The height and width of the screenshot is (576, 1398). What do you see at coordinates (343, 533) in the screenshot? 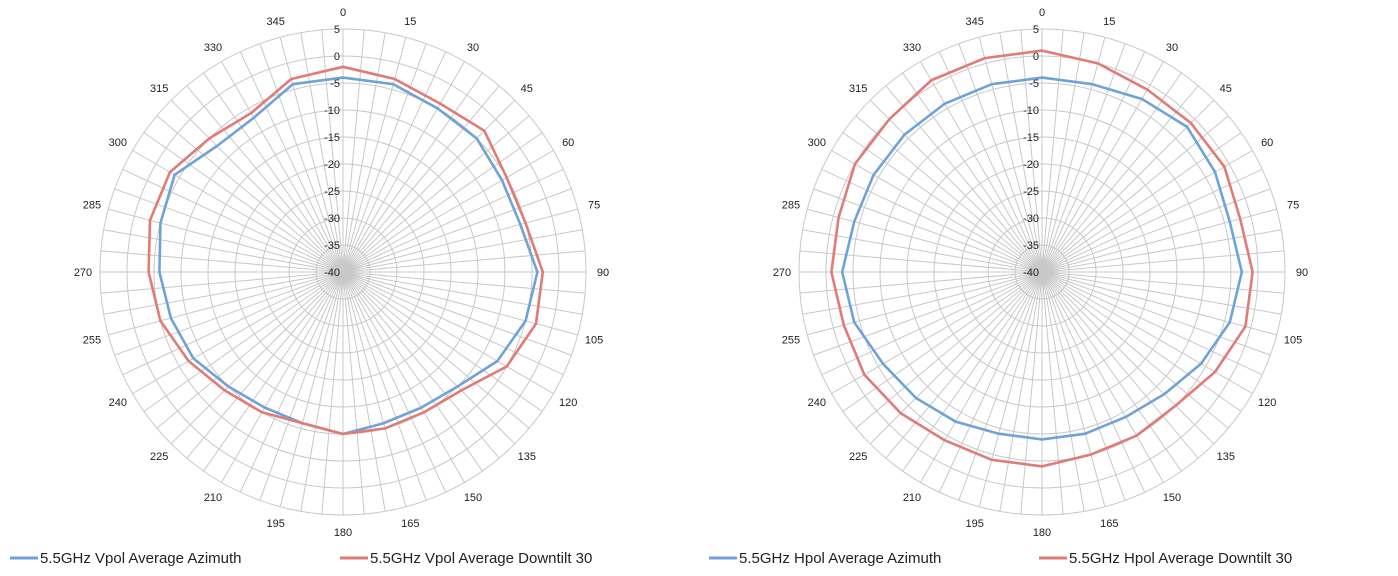
I see `angle-tick-label: 180` at bounding box center [343, 533].